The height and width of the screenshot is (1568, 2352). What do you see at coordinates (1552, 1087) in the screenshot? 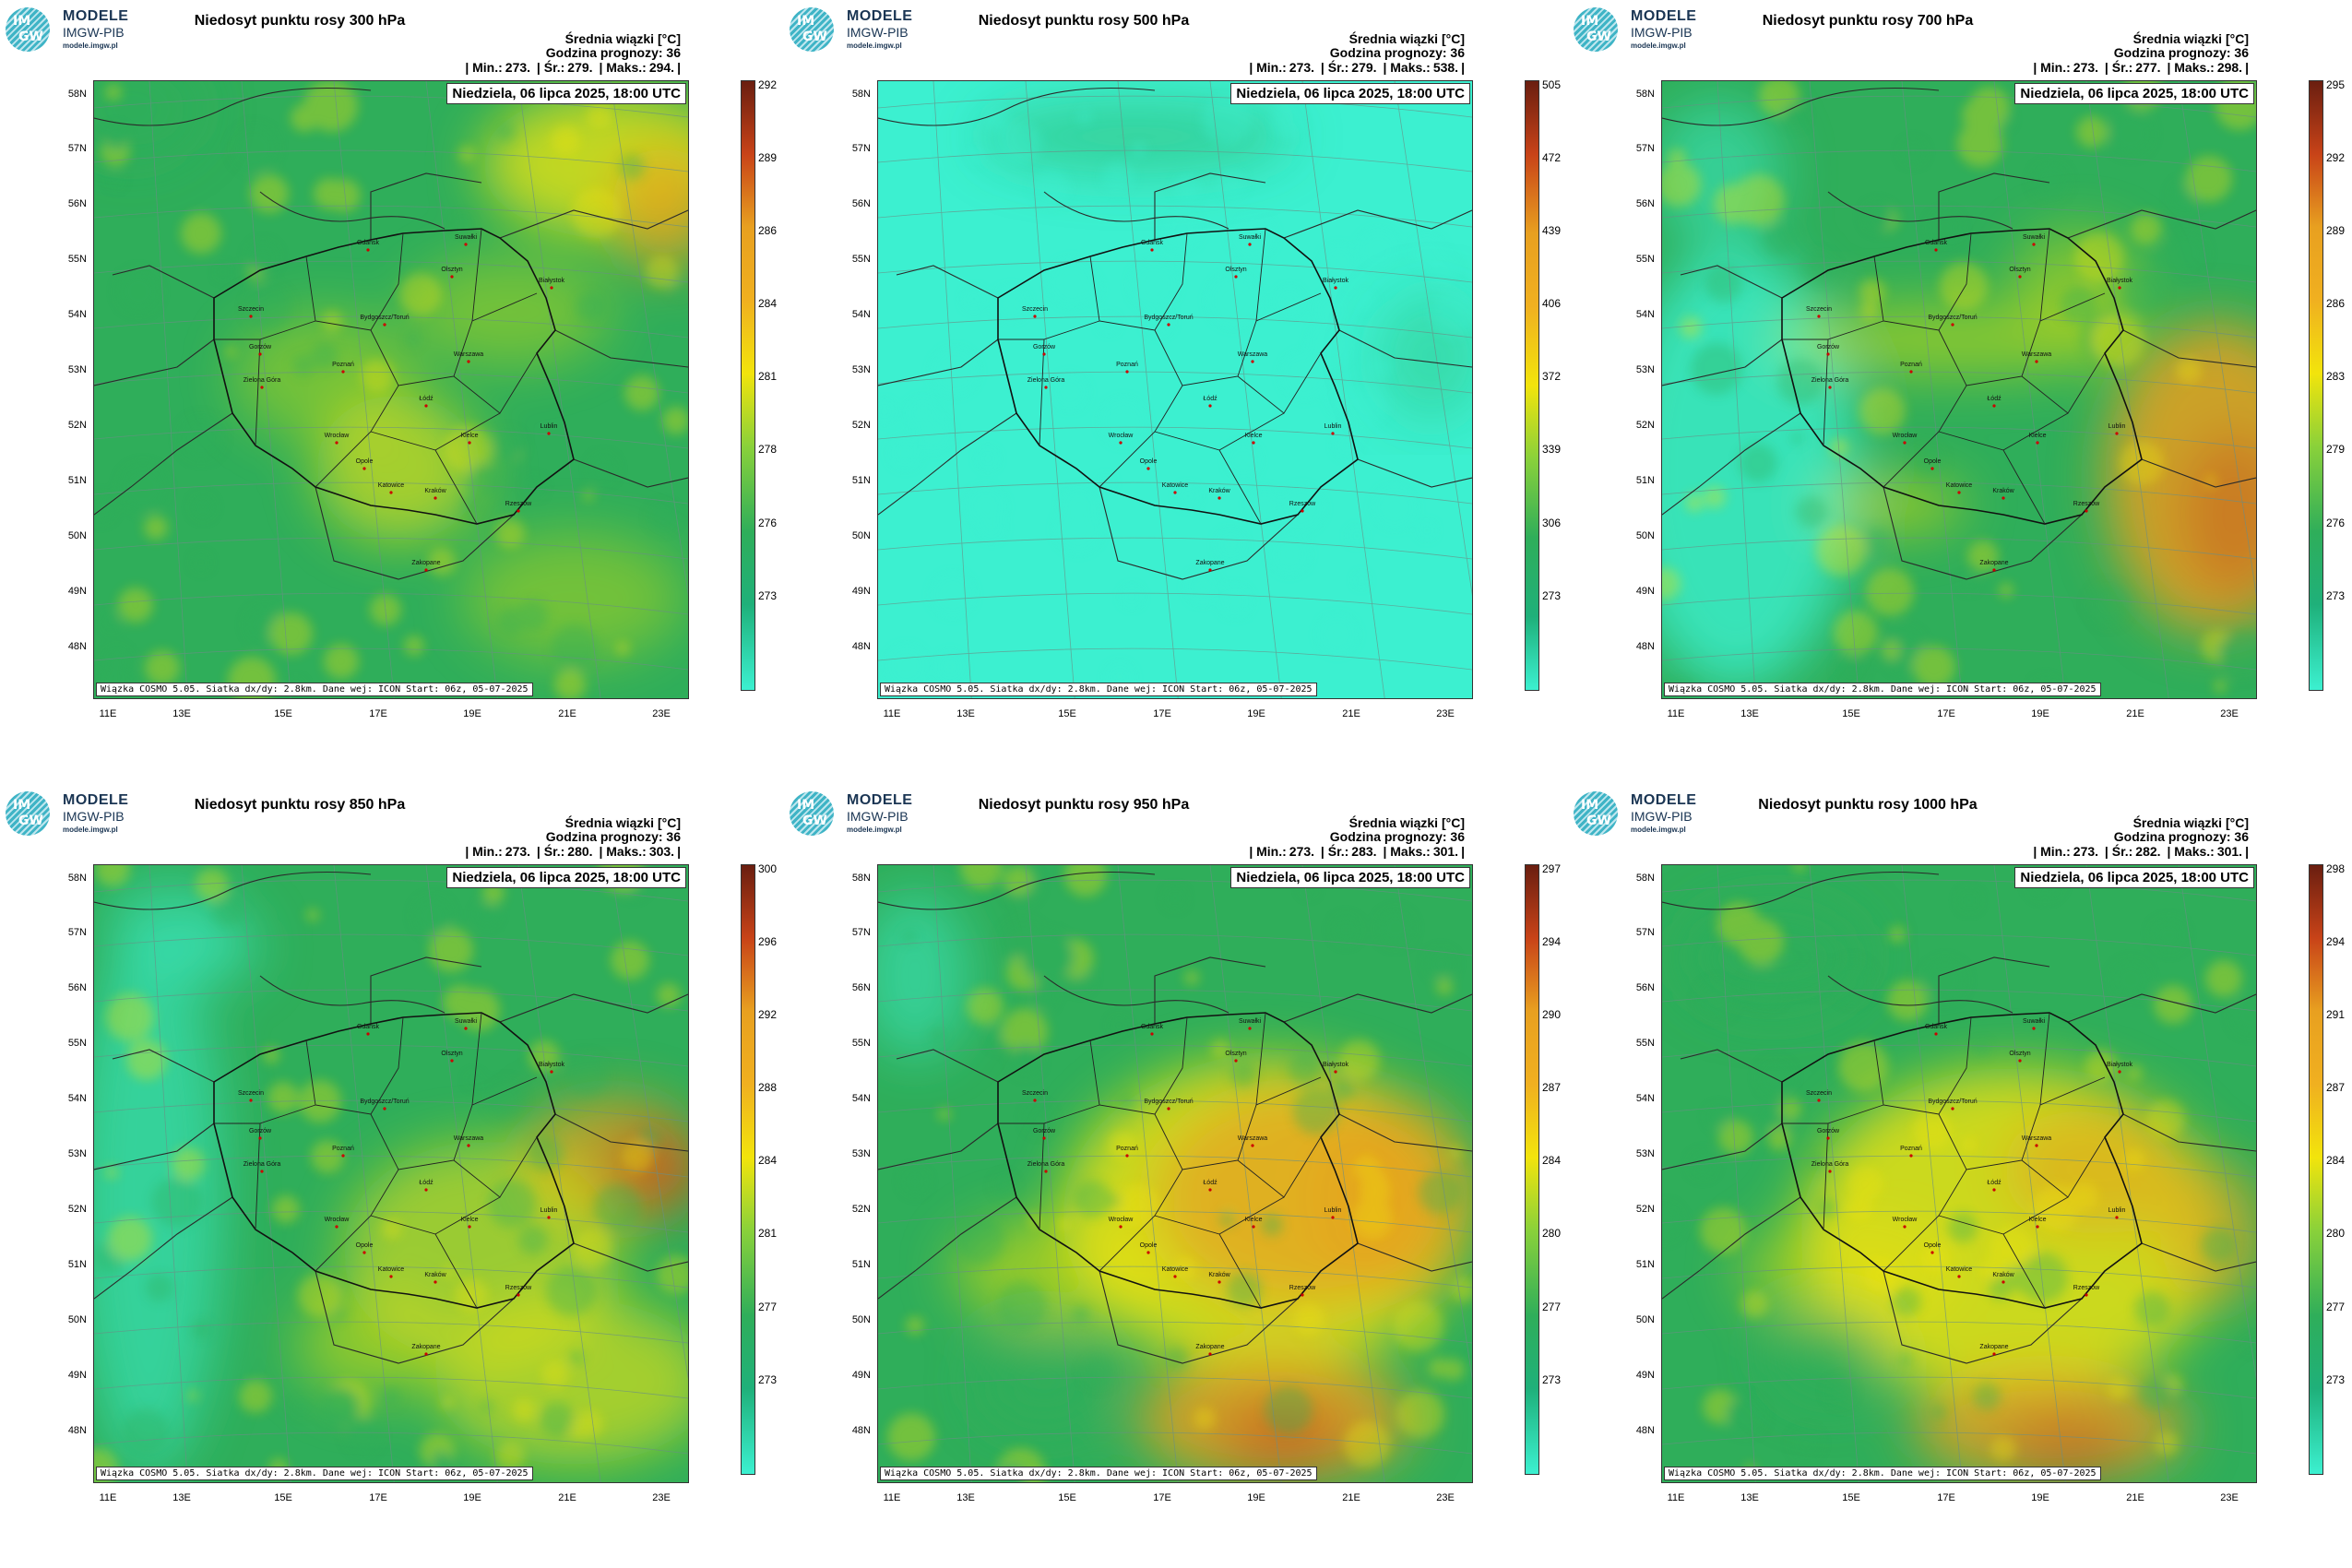
I see `scale-tick: 287` at bounding box center [1552, 1087].